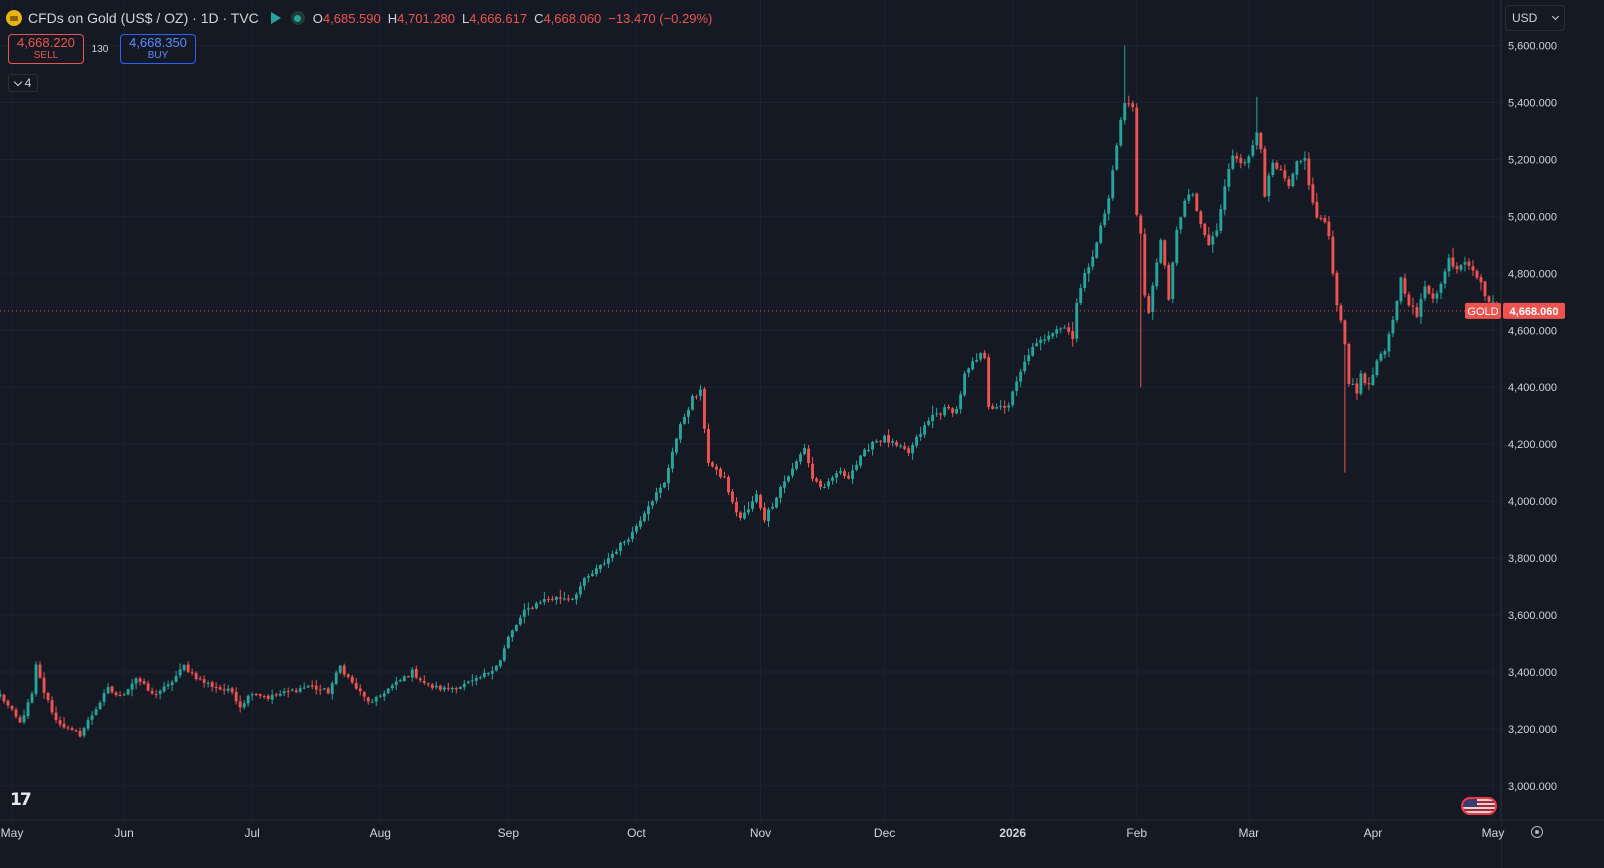  I want to click on time-axis-pane, so click(750, 844).